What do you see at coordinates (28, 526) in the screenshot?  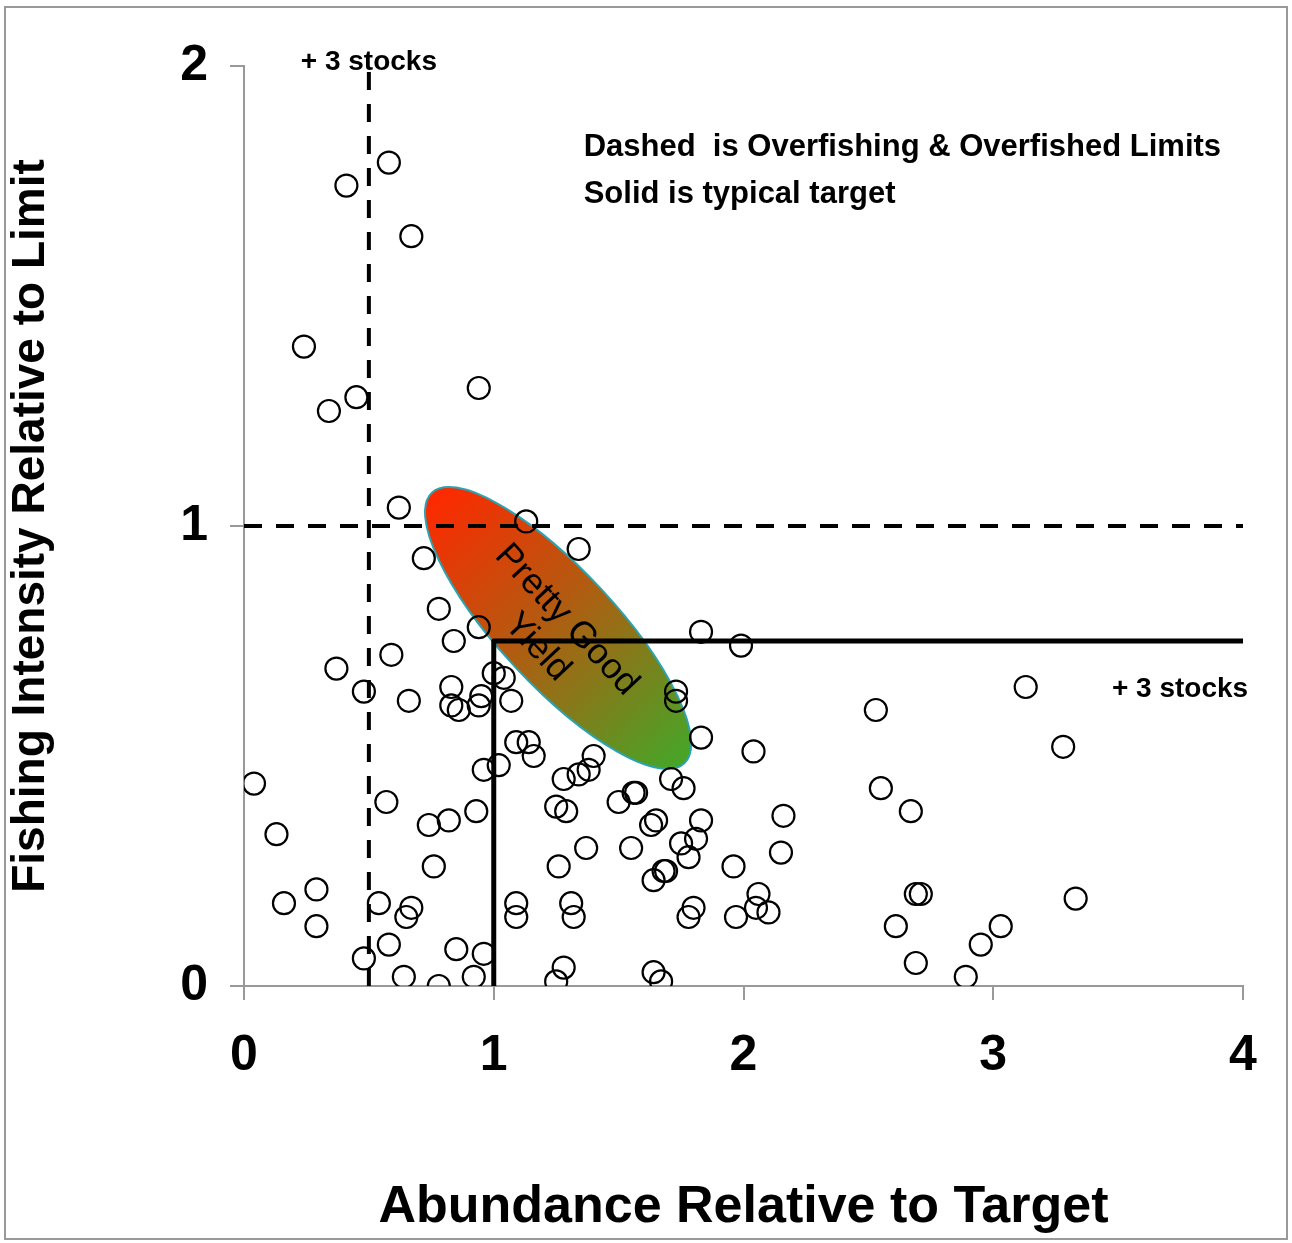 I see `y-axis-title: Fishing Intensity Relative to Limit` at bounding box center [28, 526].